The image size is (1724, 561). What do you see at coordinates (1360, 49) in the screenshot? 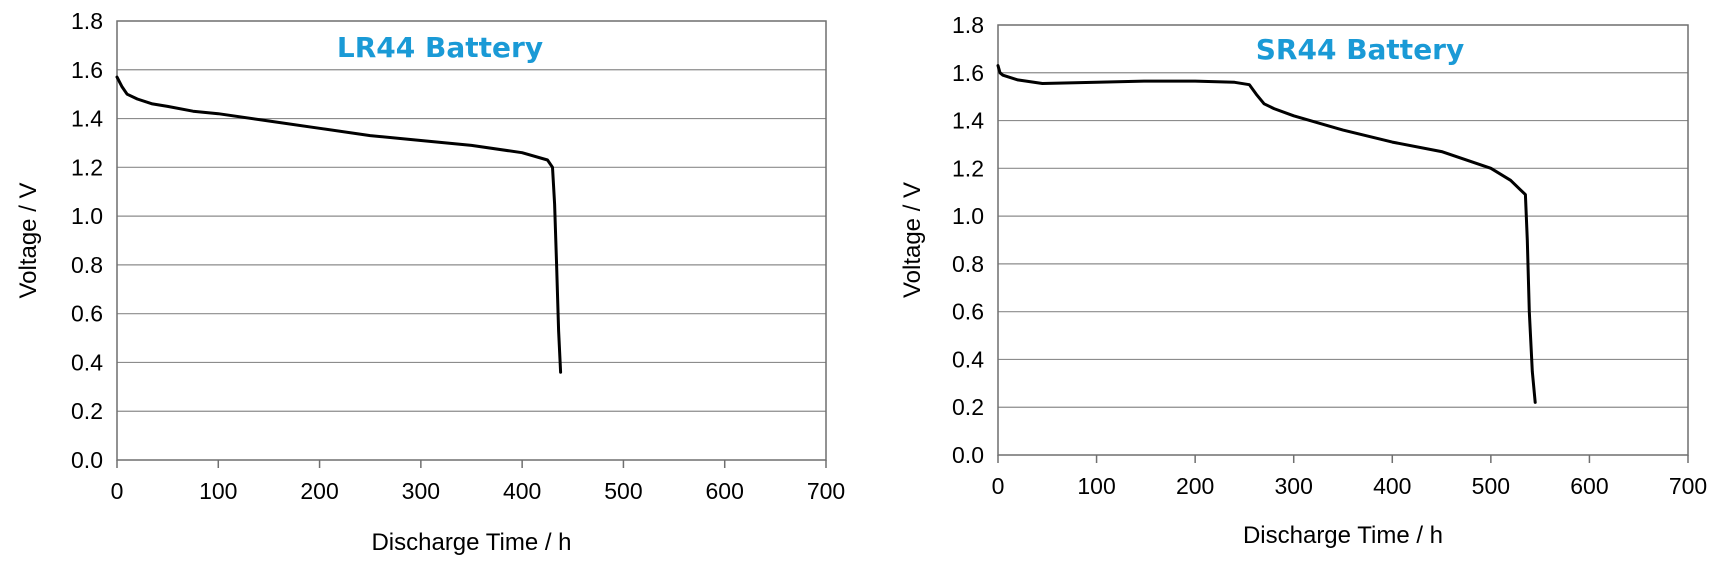
I see `chart-title: SR44 Battery` at bounding box center [1360, 49].